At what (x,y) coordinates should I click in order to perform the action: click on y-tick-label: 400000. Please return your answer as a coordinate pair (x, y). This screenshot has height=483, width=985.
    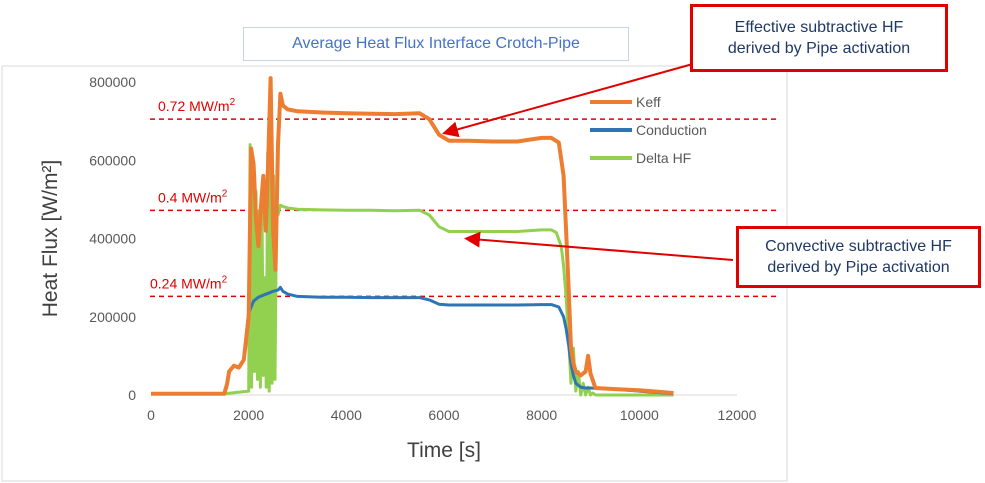
    Looking at the image, I should click on (112, 239).